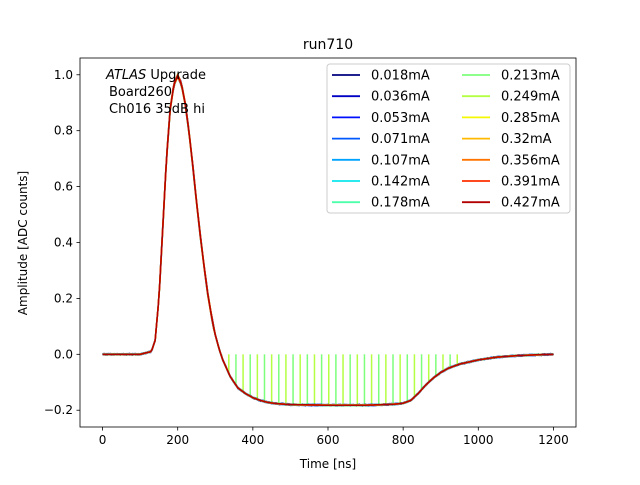 This screenshot has height=485, width=640. I want to click on x-tick-label: 800, so click(403, 440).